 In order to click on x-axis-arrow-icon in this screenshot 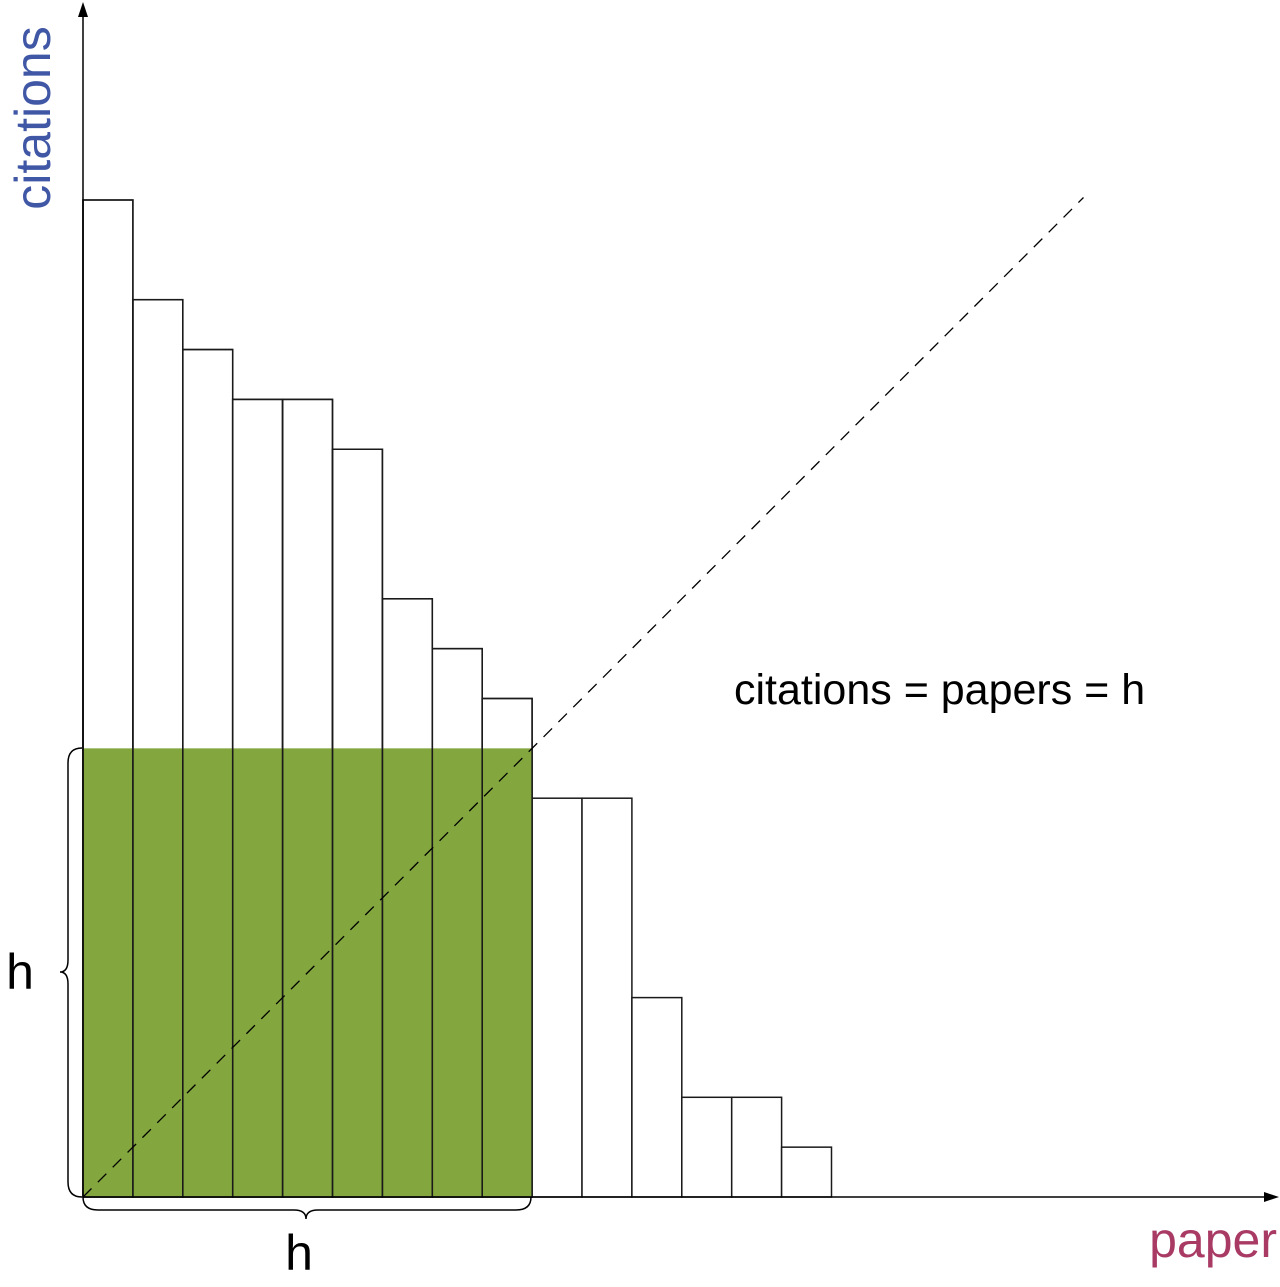, I will do `click(1271, 1197)`.